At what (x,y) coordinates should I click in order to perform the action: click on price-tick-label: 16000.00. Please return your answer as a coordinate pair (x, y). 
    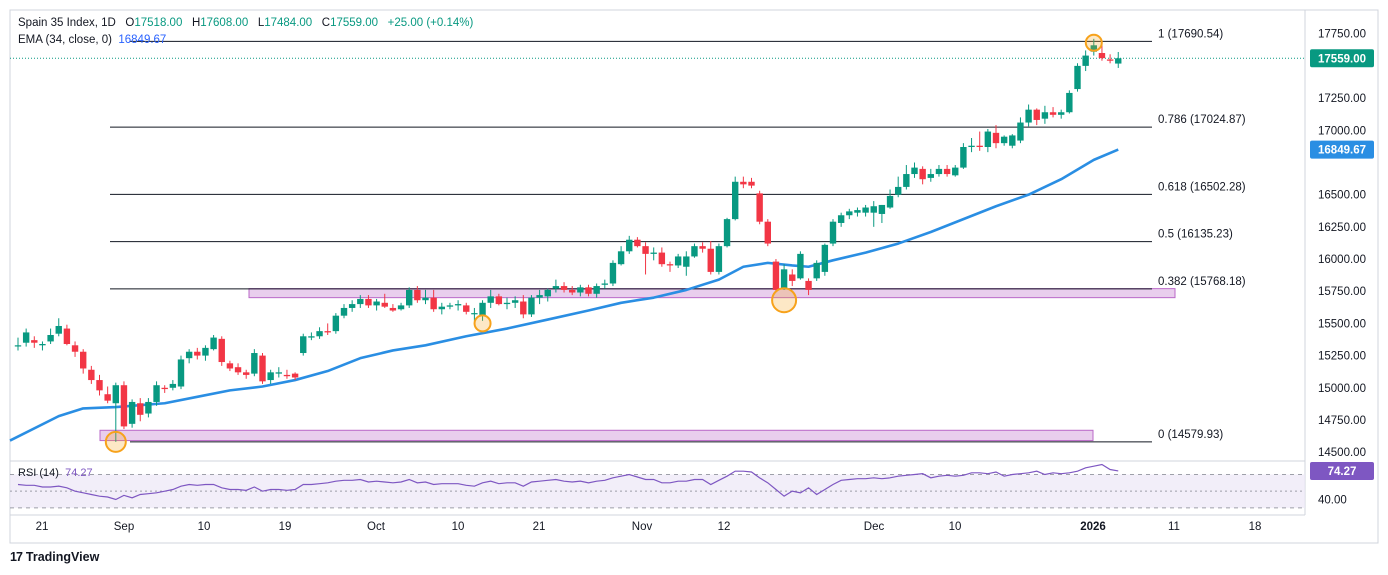
    Looking at the image, I should click on (1342, 260).